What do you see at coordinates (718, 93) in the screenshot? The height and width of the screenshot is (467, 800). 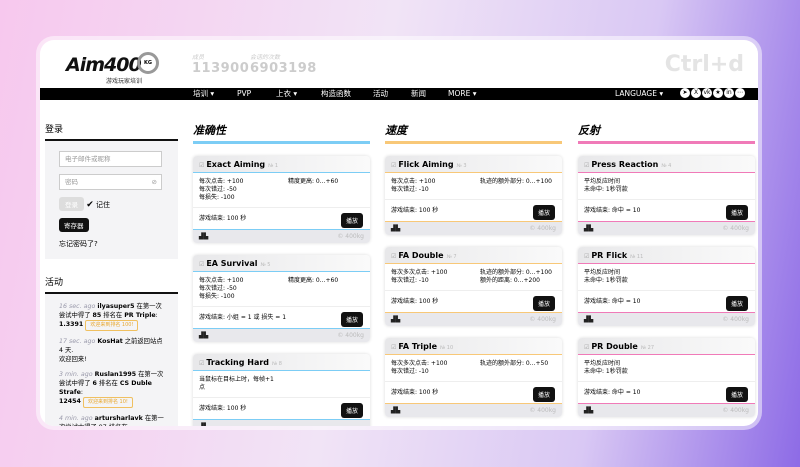 I see `star-icon: ★` at bounding box center [718, 93].